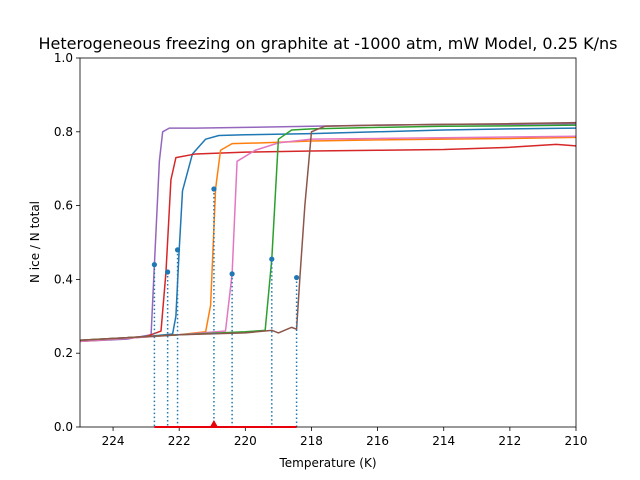 This screenshot has height=480, width=640. Describe the element at coordinates (509, 441) in the screenshot. I see `x-tick-label: 212` at that location.